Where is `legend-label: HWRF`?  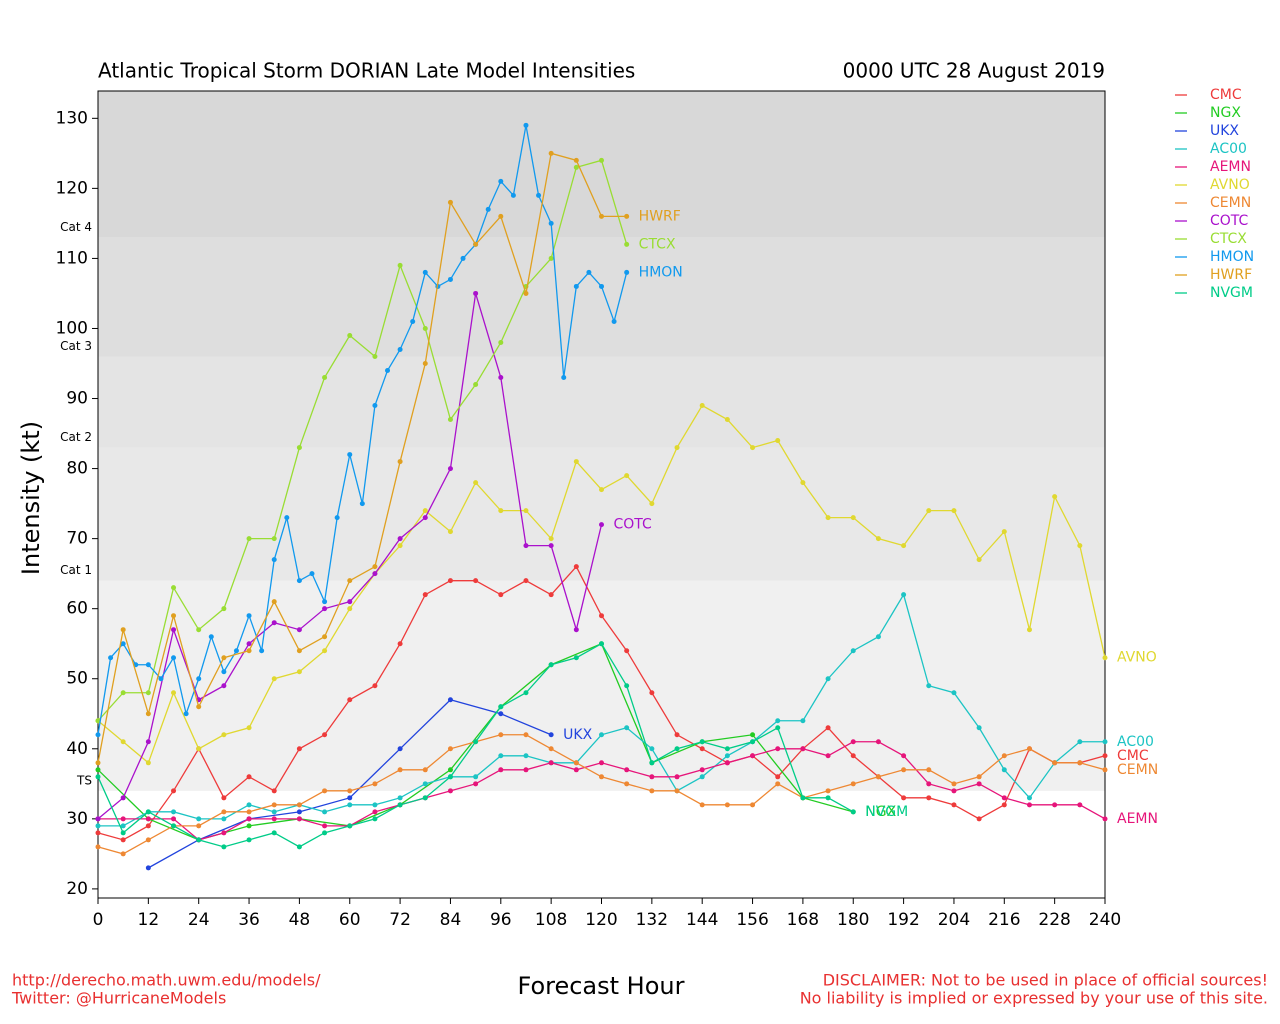 legend-label: HWRF is located at coordinates (1231, 275).